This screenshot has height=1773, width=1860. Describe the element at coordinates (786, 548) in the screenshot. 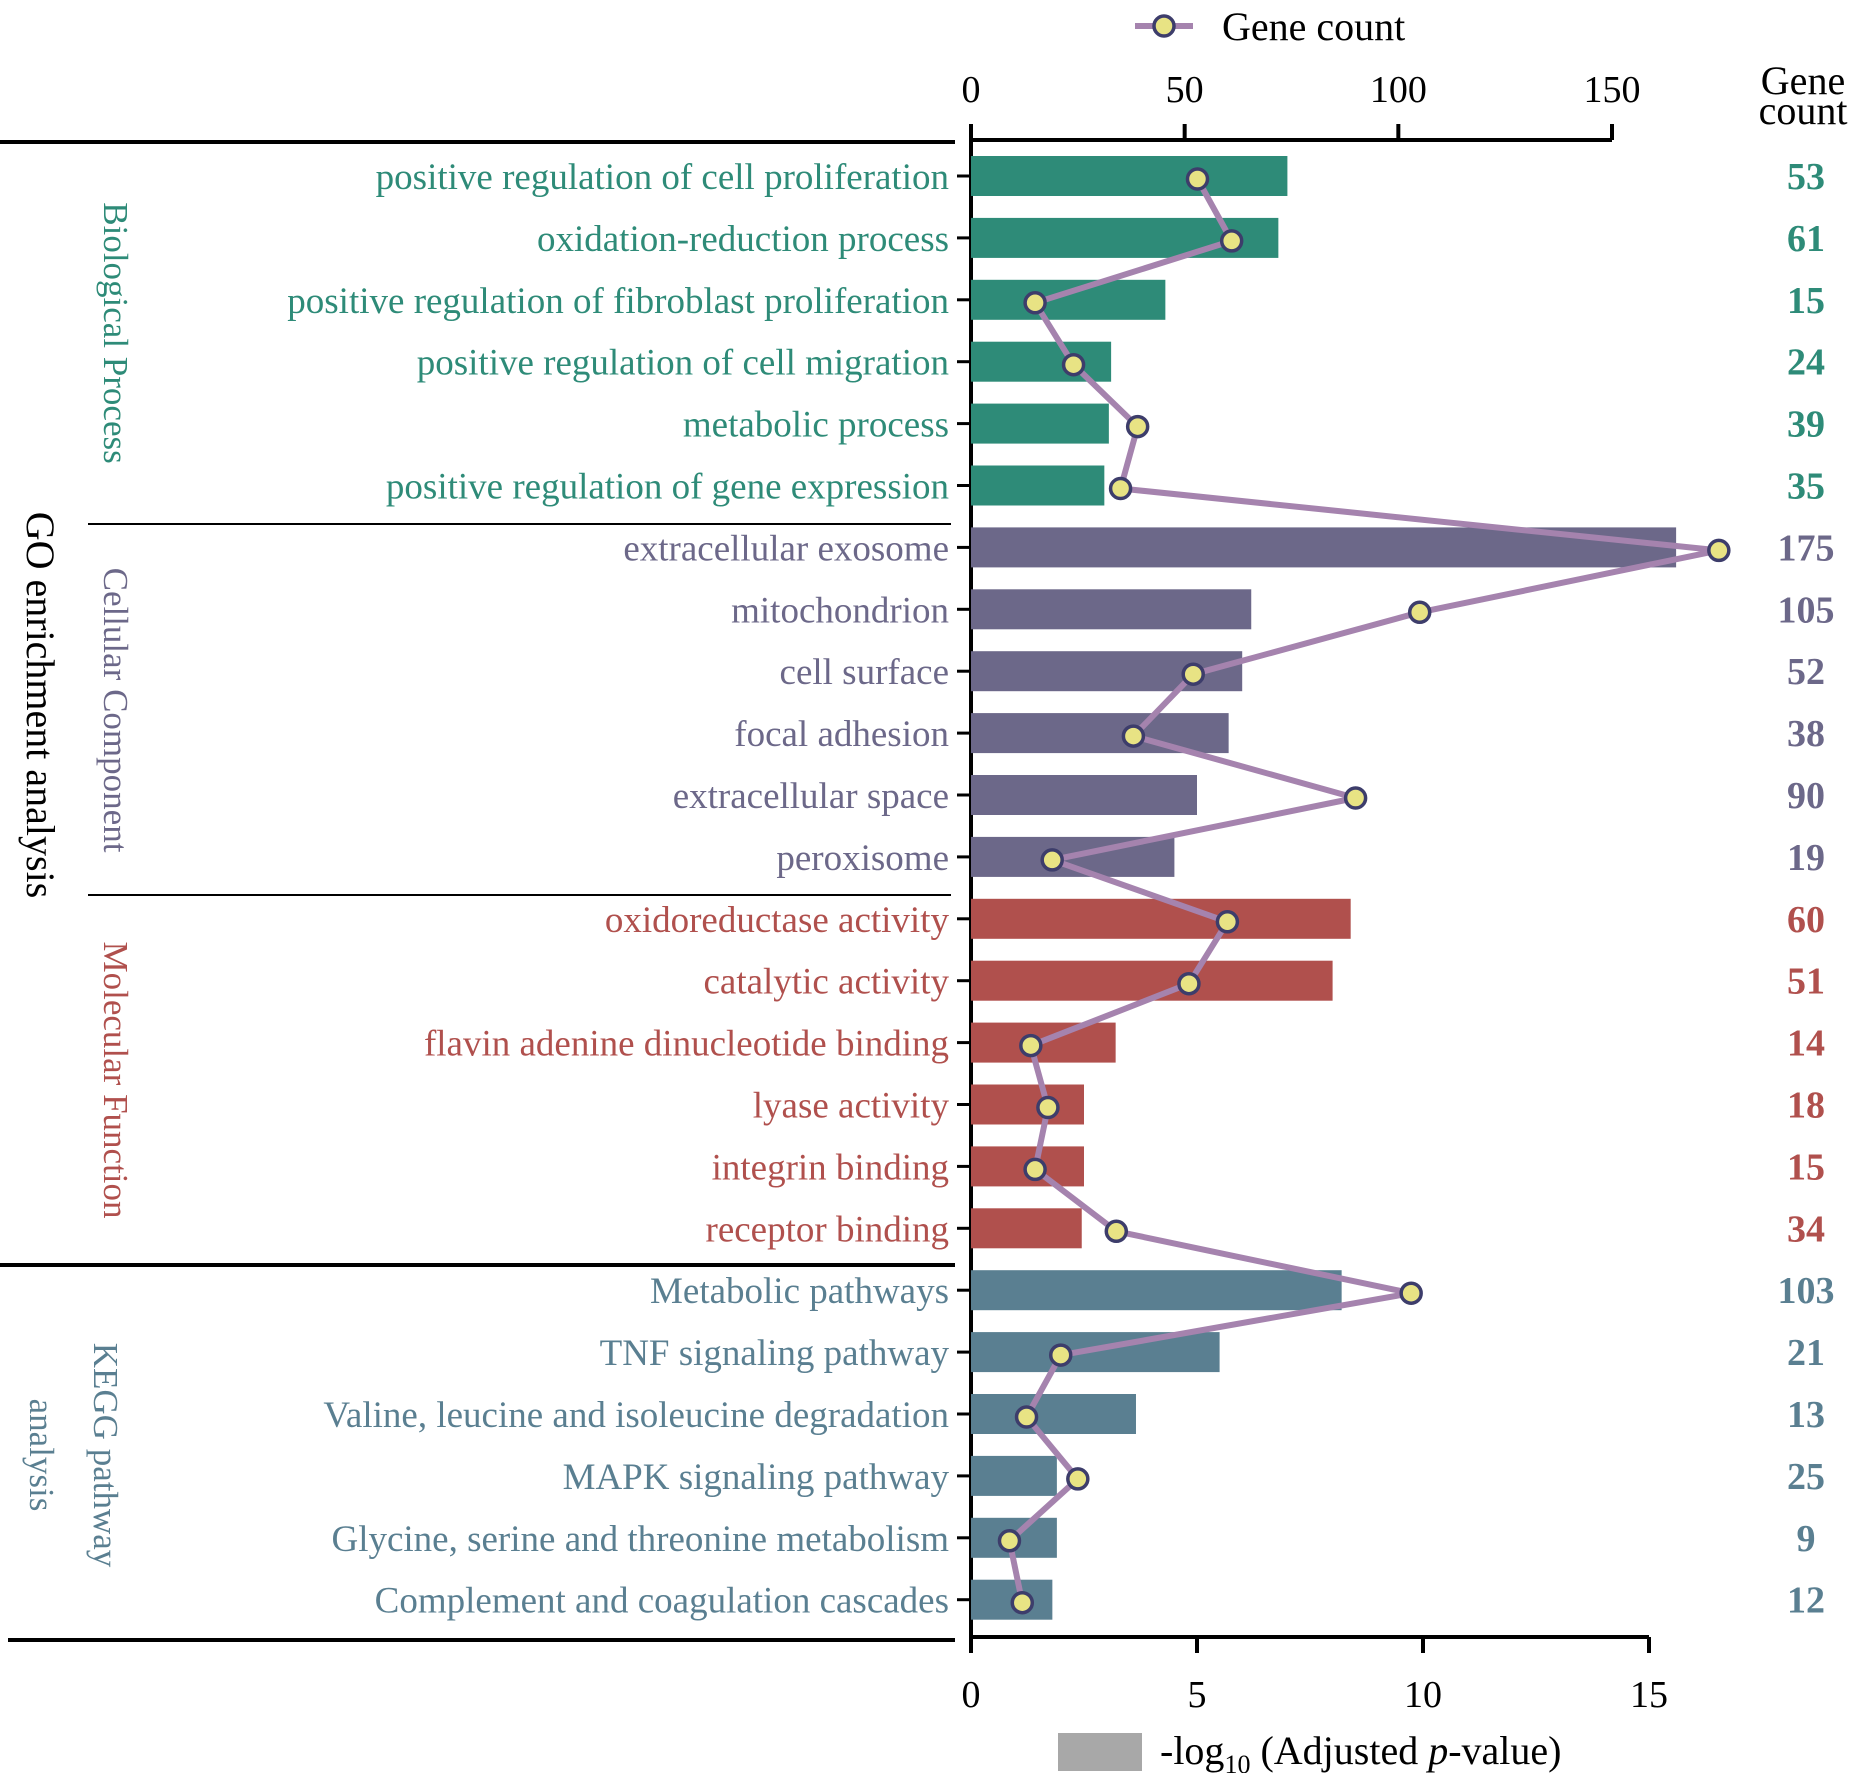

I see `term-label: extracellular exosome` at that location.